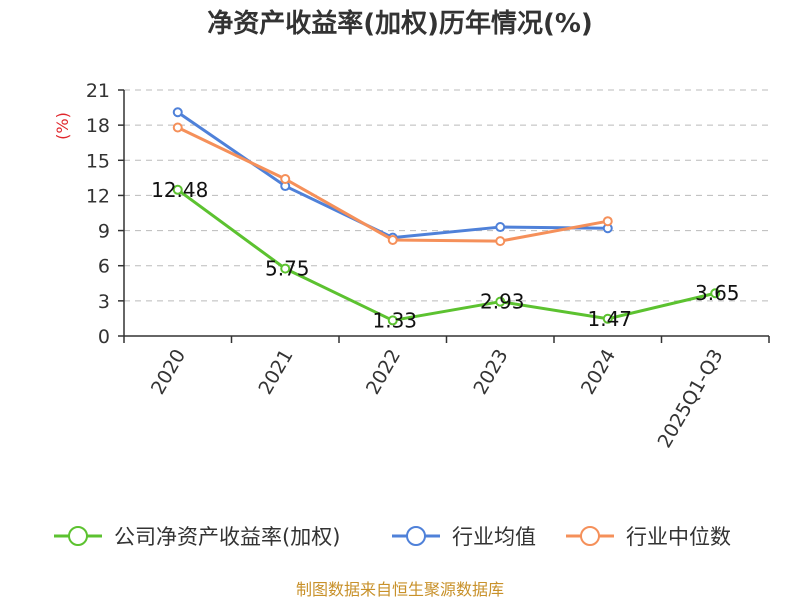 The image size is (800, 600). What do you see at coordinates (400, 589) in the screenshot?
I see `source-note: 制图数据来自恒生聚源数据库` at bounding box center [400, 589].